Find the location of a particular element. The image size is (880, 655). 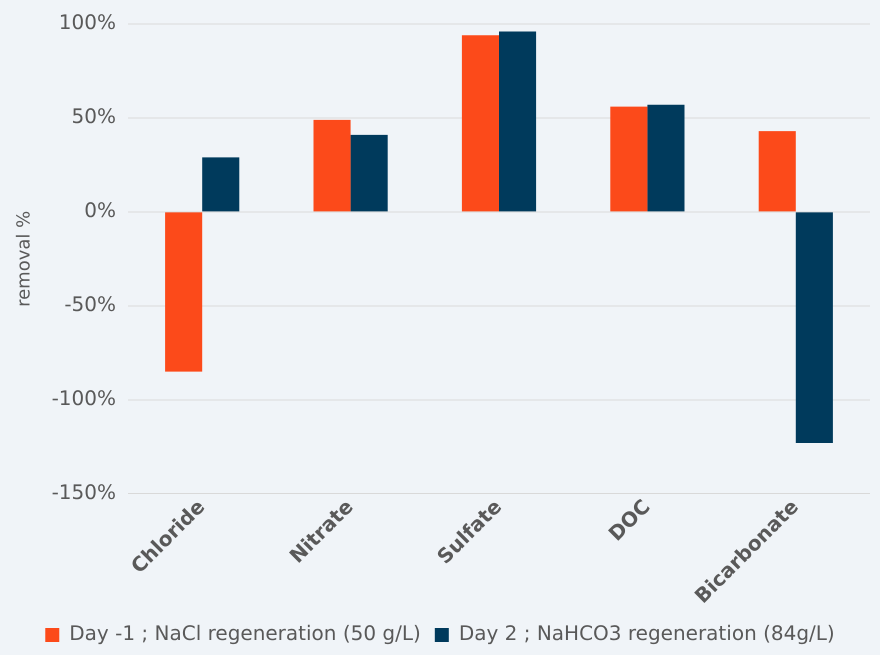

y-tick-label: 0% is located at coordinates (100, 210).